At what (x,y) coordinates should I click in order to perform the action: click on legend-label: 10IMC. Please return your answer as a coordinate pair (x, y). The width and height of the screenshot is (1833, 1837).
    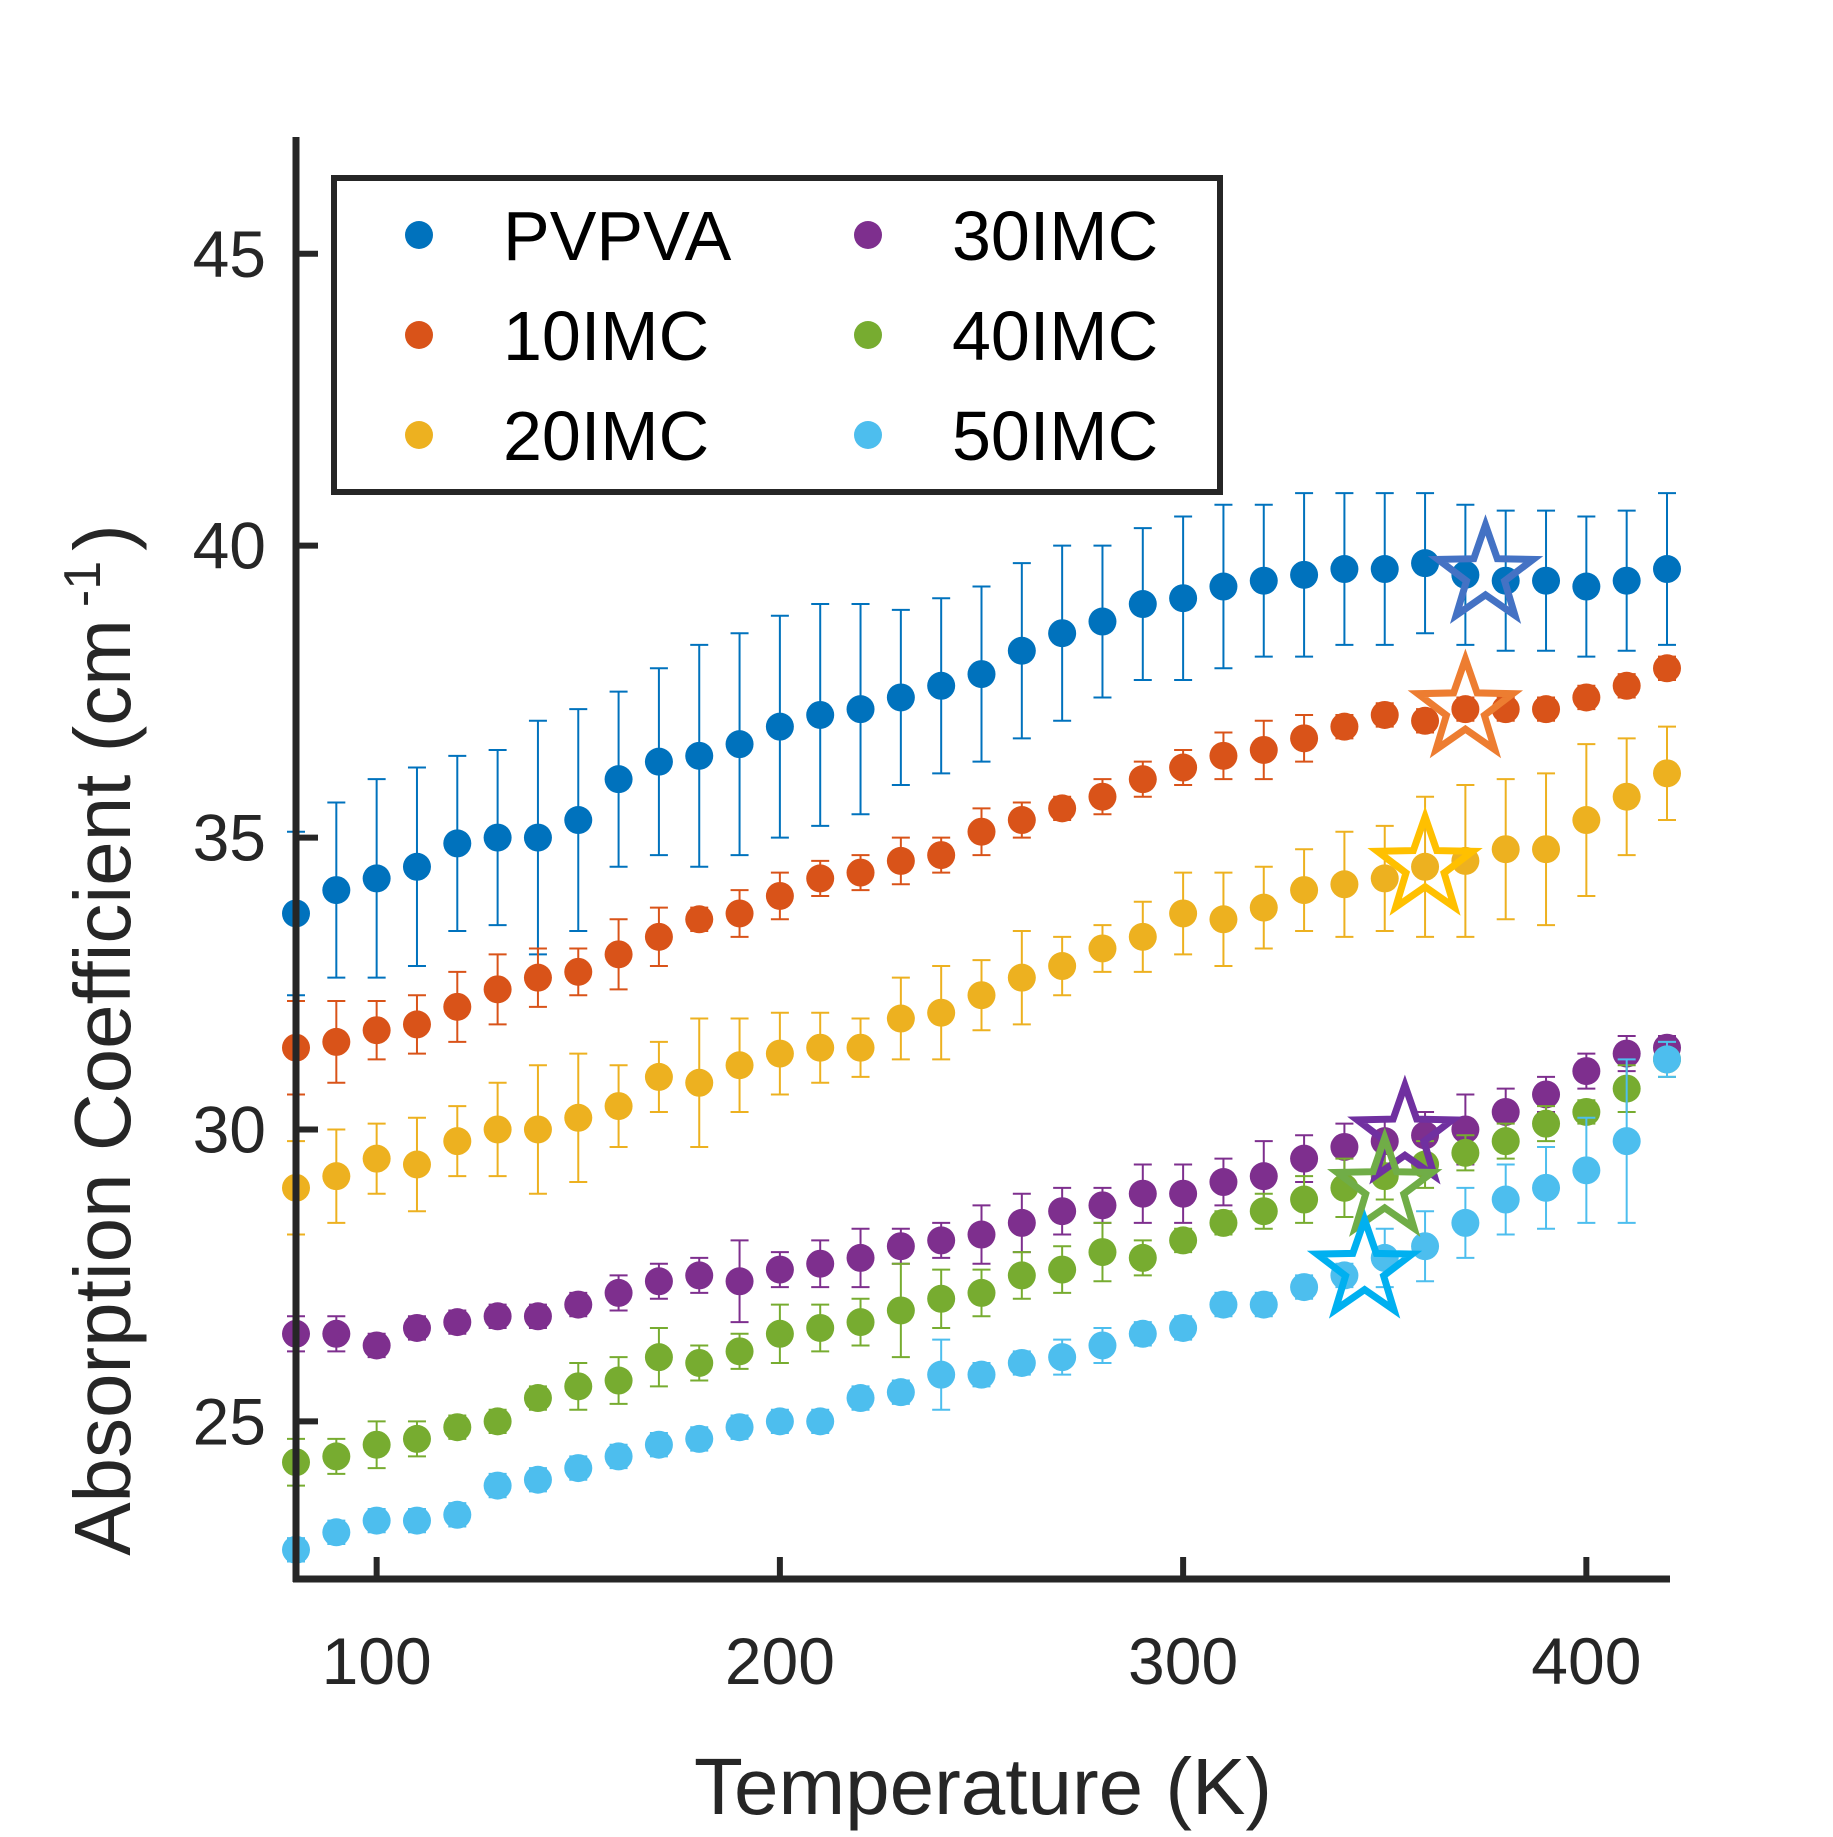
    Looking at the image, I should click on (606, 336).